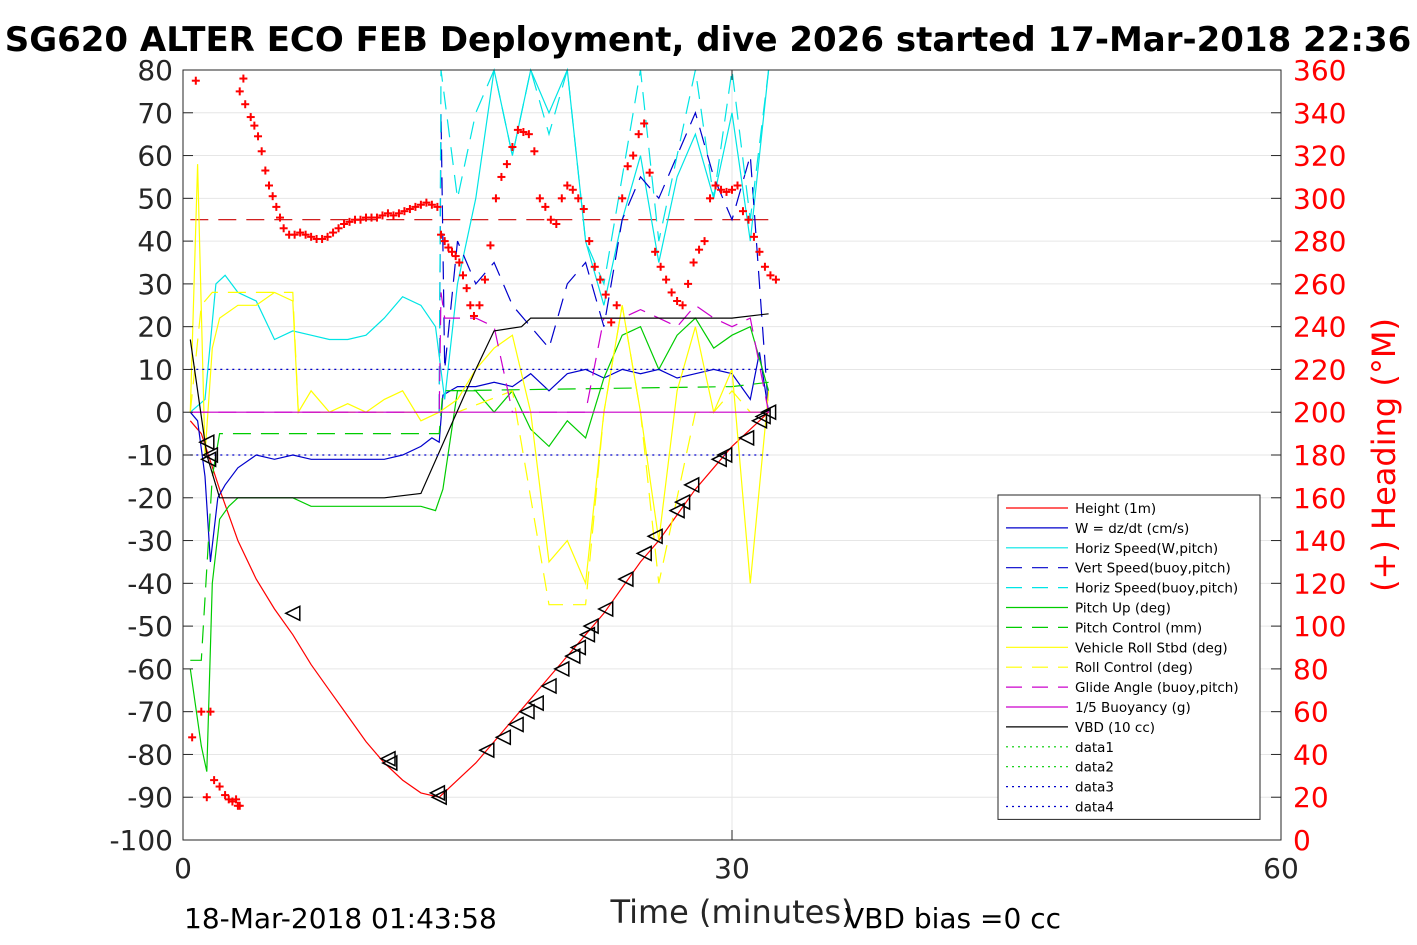 The image size is (1417, 945). Describe the element at coordinates (155, 156) in the screenshot. I see `left-tick-label: 60` at that location.